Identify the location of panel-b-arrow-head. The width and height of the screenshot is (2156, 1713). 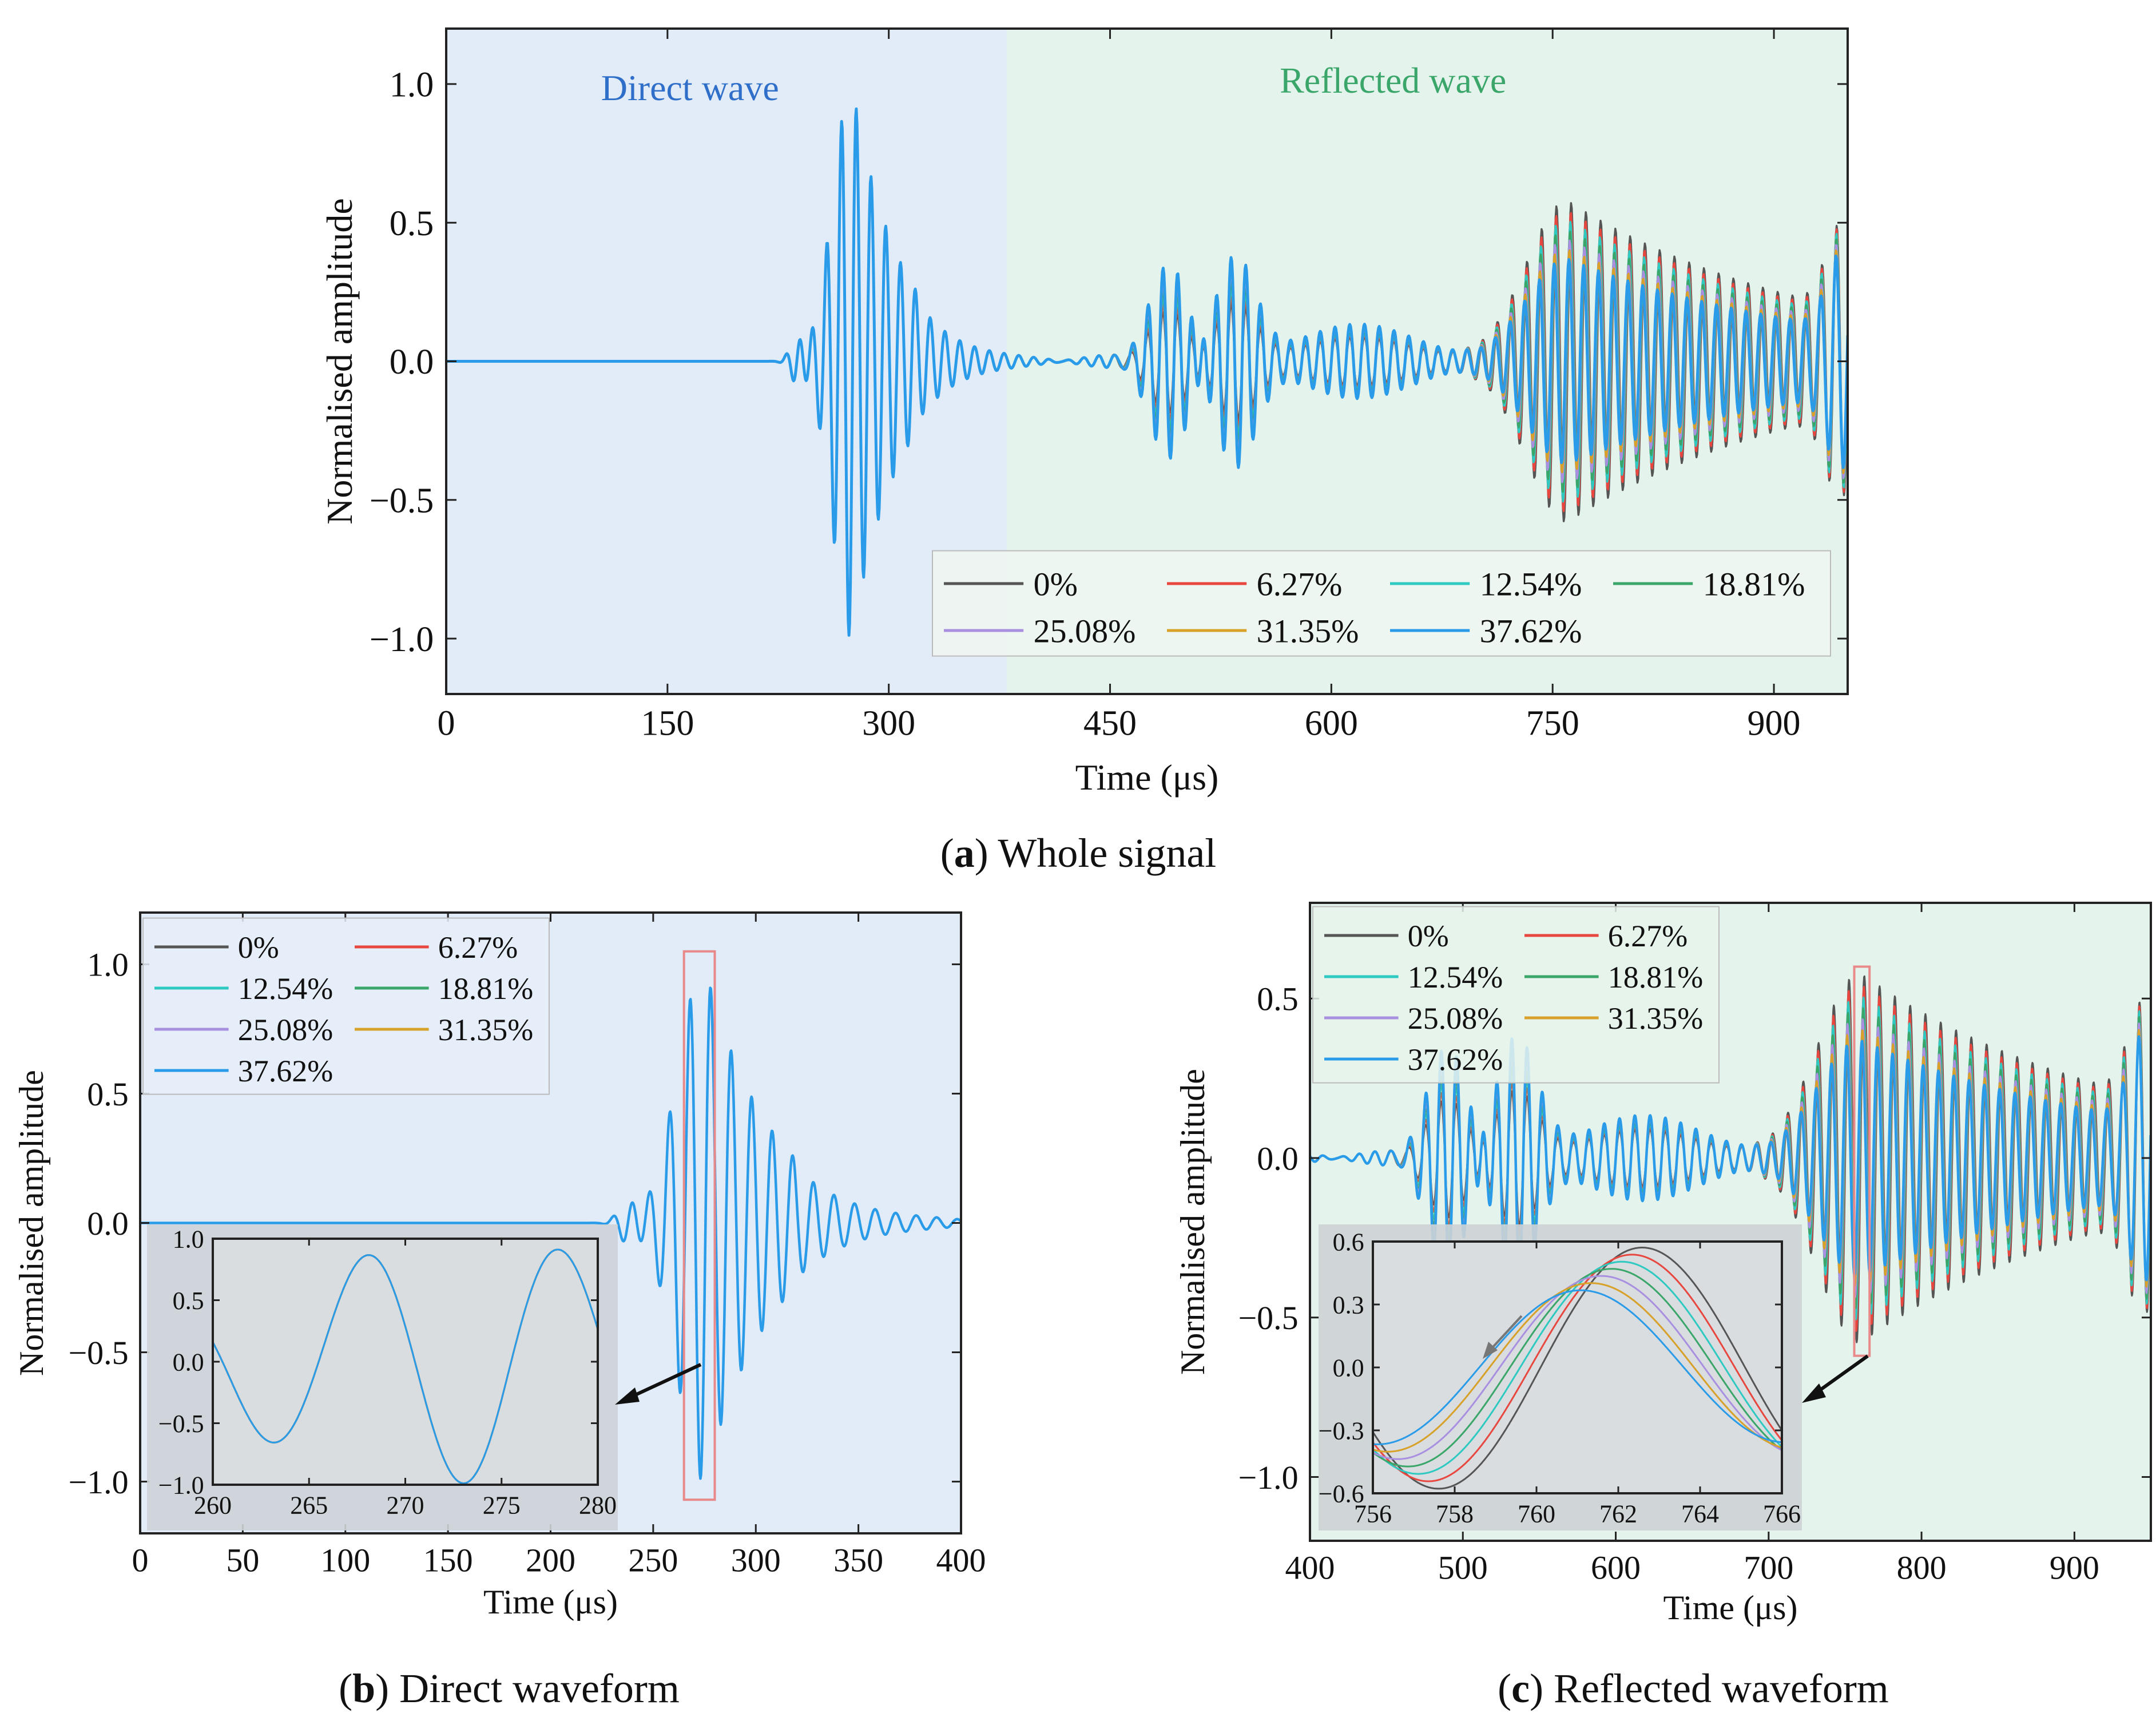
(627, 1396).